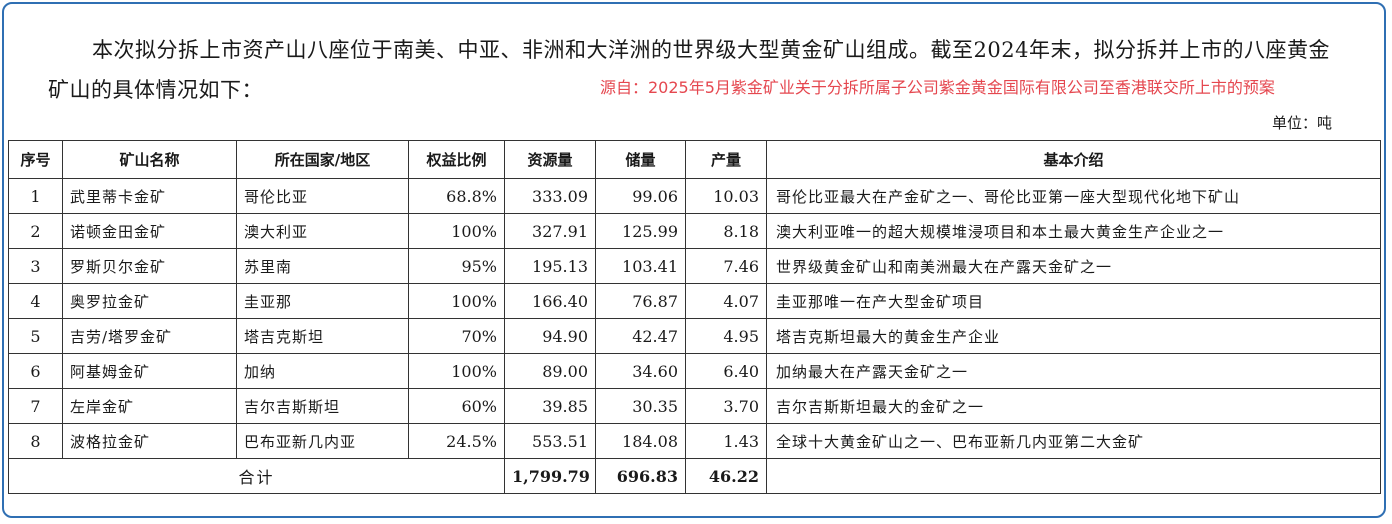  What do you see at coordinates (149, 159) in the screenshot?
I see `header-cell: 矿山名称` at bounding box center [149, 159].